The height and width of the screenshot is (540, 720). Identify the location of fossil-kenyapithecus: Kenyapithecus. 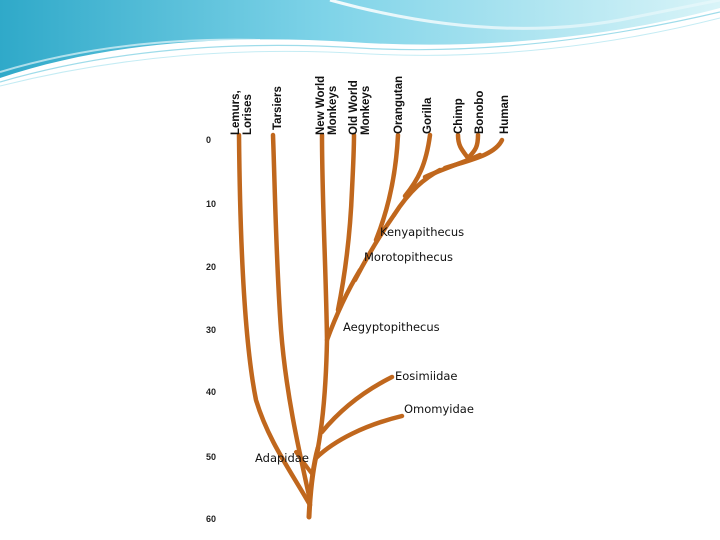
(422, 232).